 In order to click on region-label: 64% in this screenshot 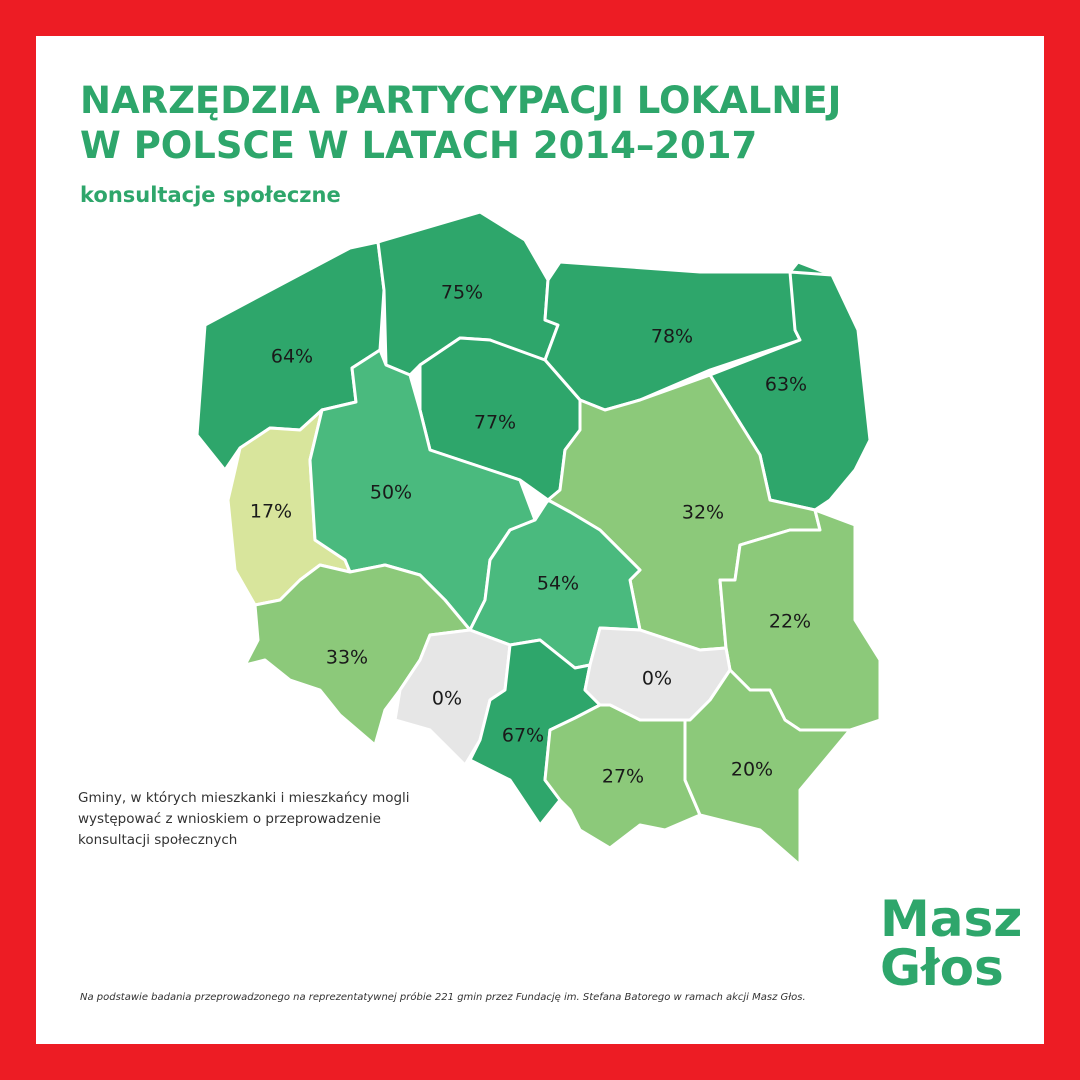, I will do `click(292, 357)`.